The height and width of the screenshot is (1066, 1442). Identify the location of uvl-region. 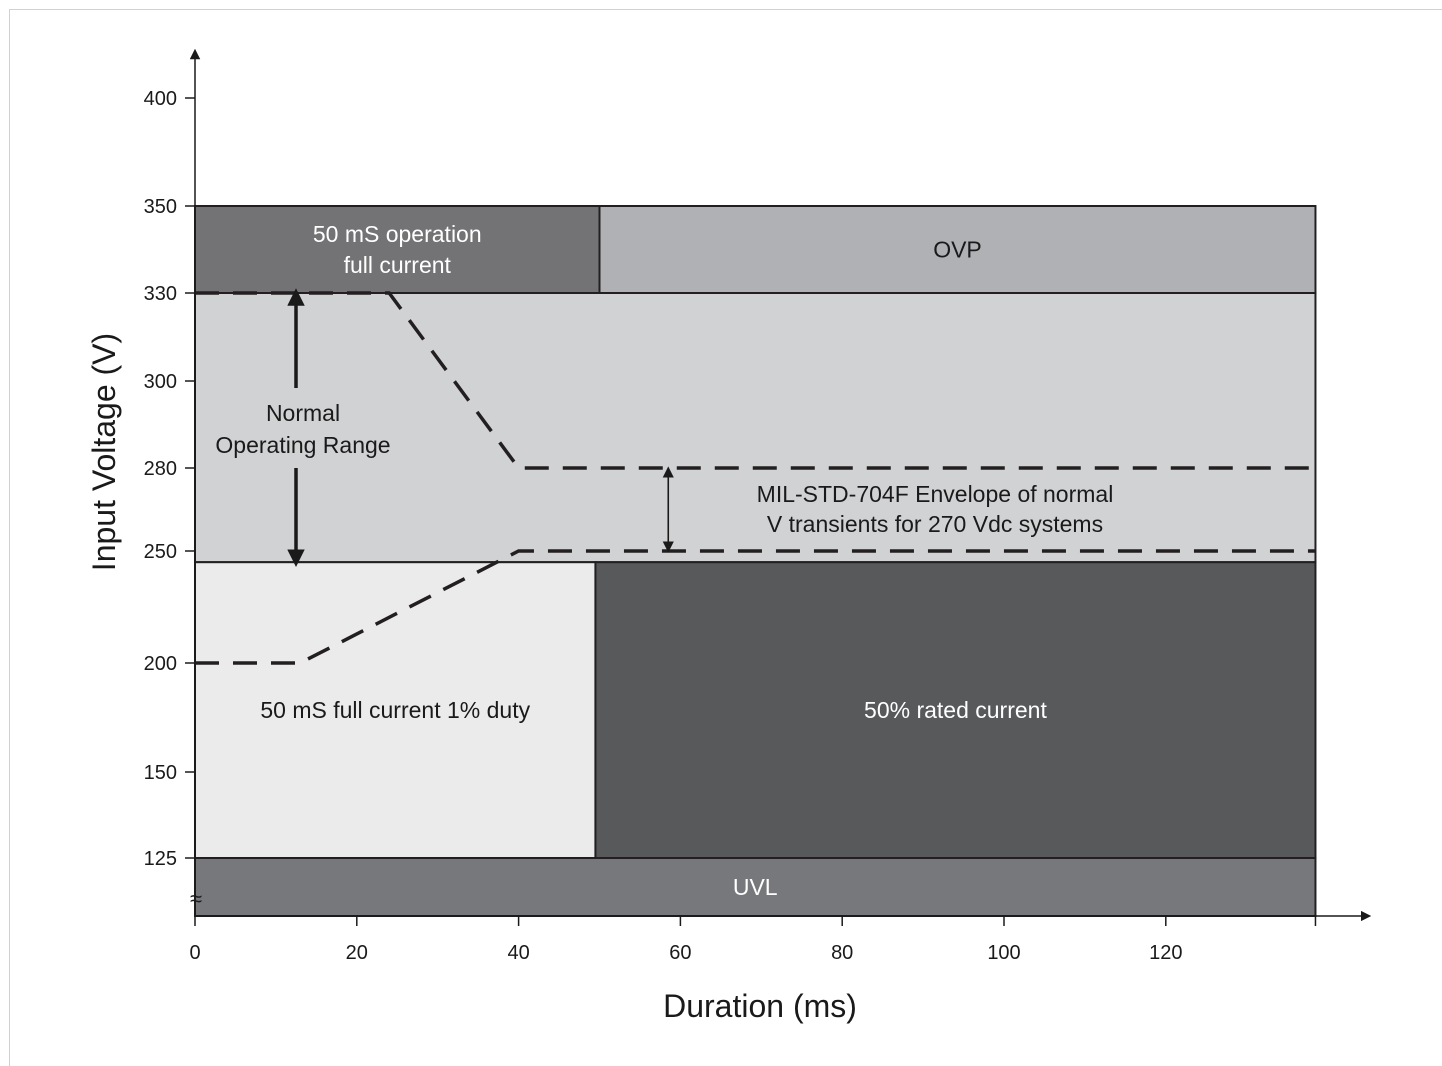
(755, 887).